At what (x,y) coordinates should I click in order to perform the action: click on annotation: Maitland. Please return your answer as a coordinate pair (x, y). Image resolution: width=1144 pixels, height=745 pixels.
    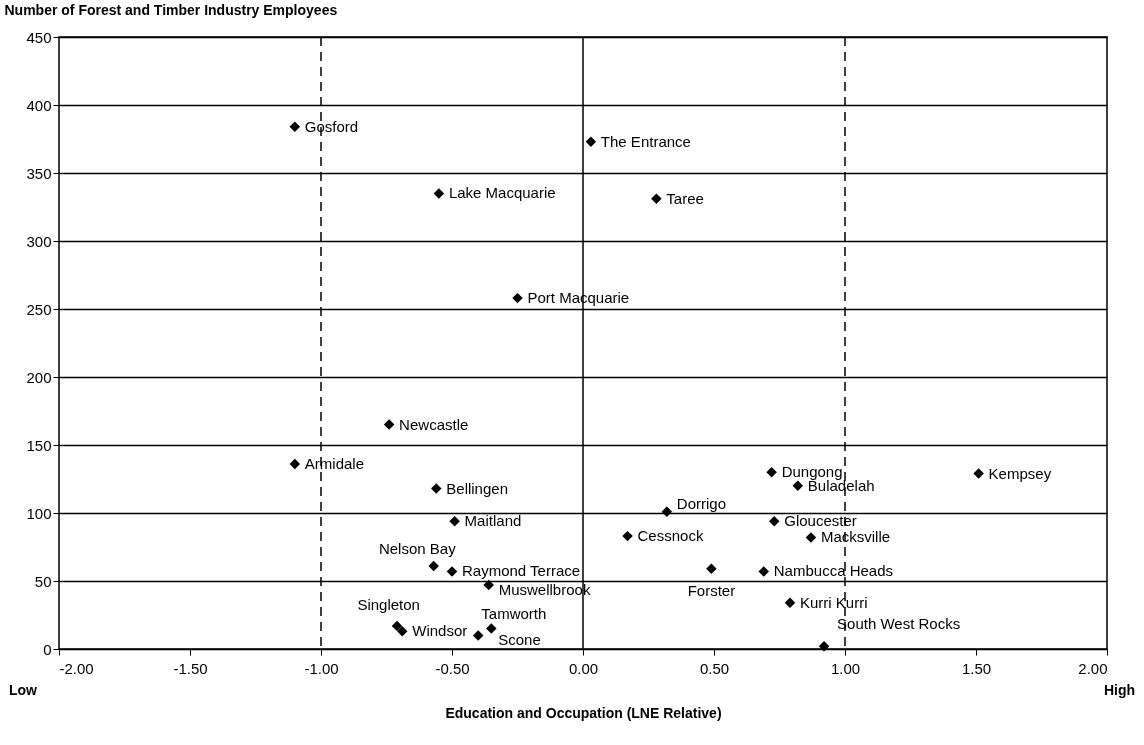
    Looking at the image, I should click on (493, 521).